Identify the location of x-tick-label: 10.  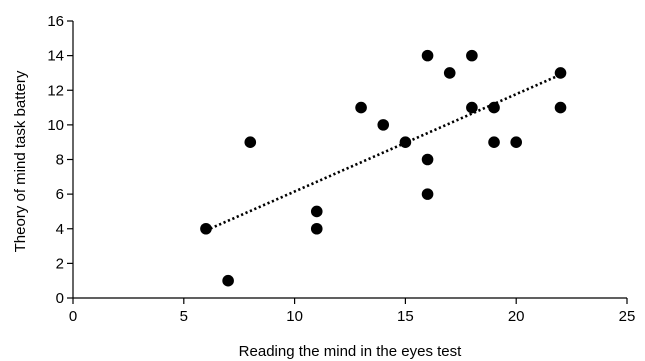
(294, 316).